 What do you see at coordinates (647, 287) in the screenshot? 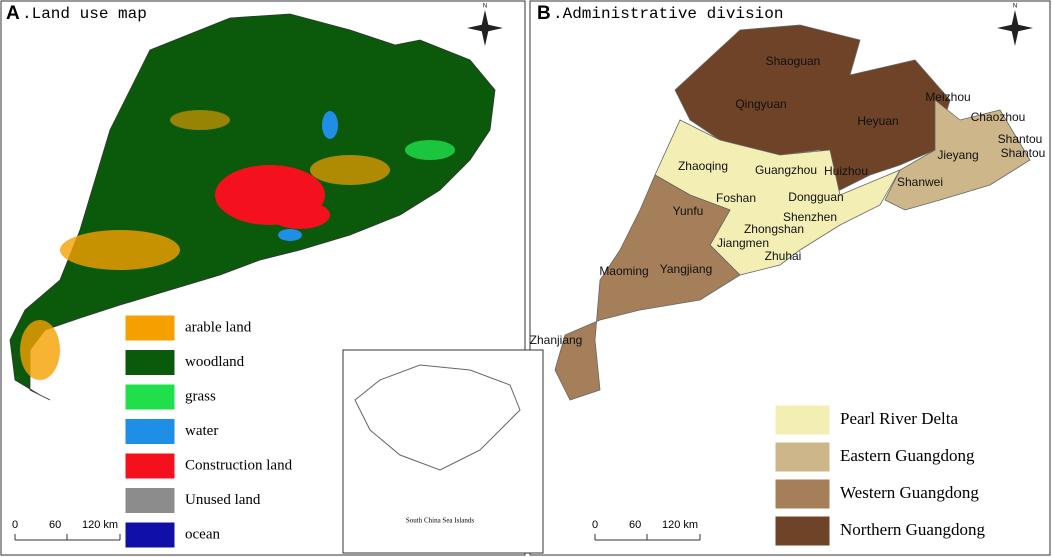
I see `western-region` at bounding box center [647, 287].